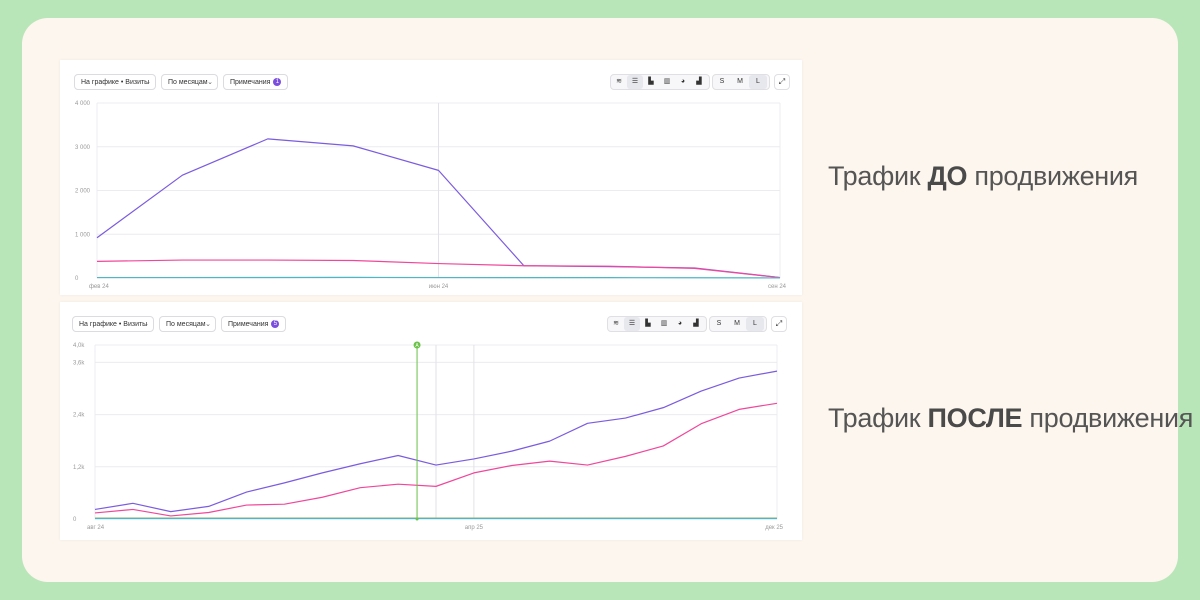  Describe the element at coordinates (277, 82) in the screenshot. I see `notes-count-badge: 1` at that location.